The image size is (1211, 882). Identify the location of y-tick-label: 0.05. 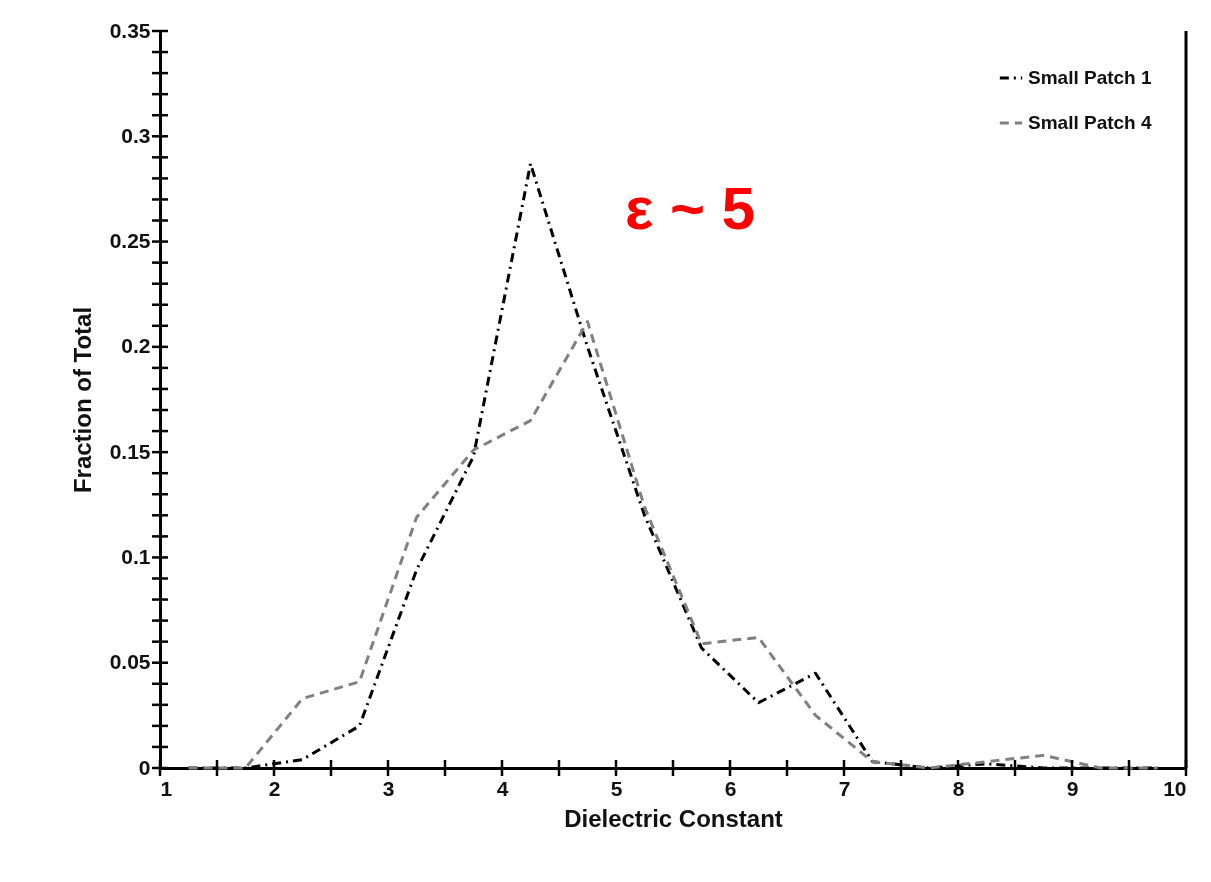
(130, 662).